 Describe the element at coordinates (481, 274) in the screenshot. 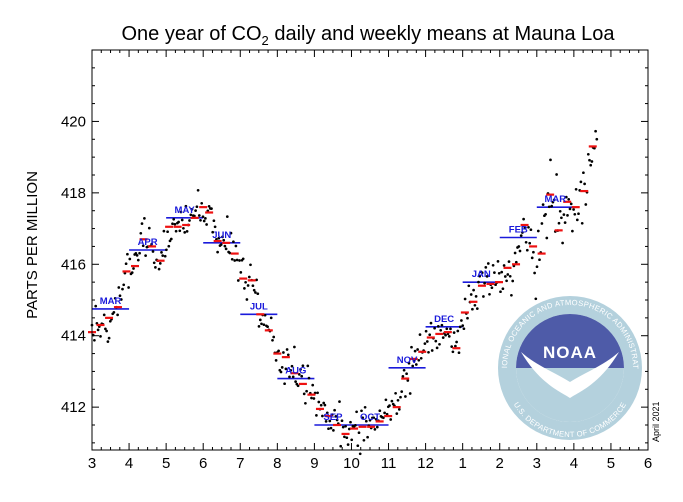

I see `month-label: JAN` at that location.